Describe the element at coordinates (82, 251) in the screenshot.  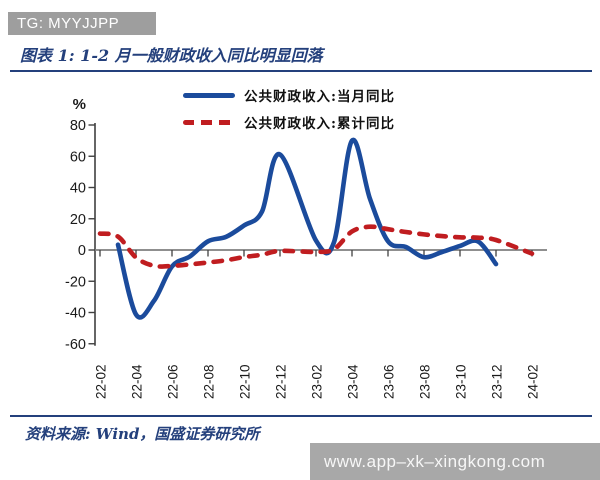
I see `y-tick-label: 0` at that location.